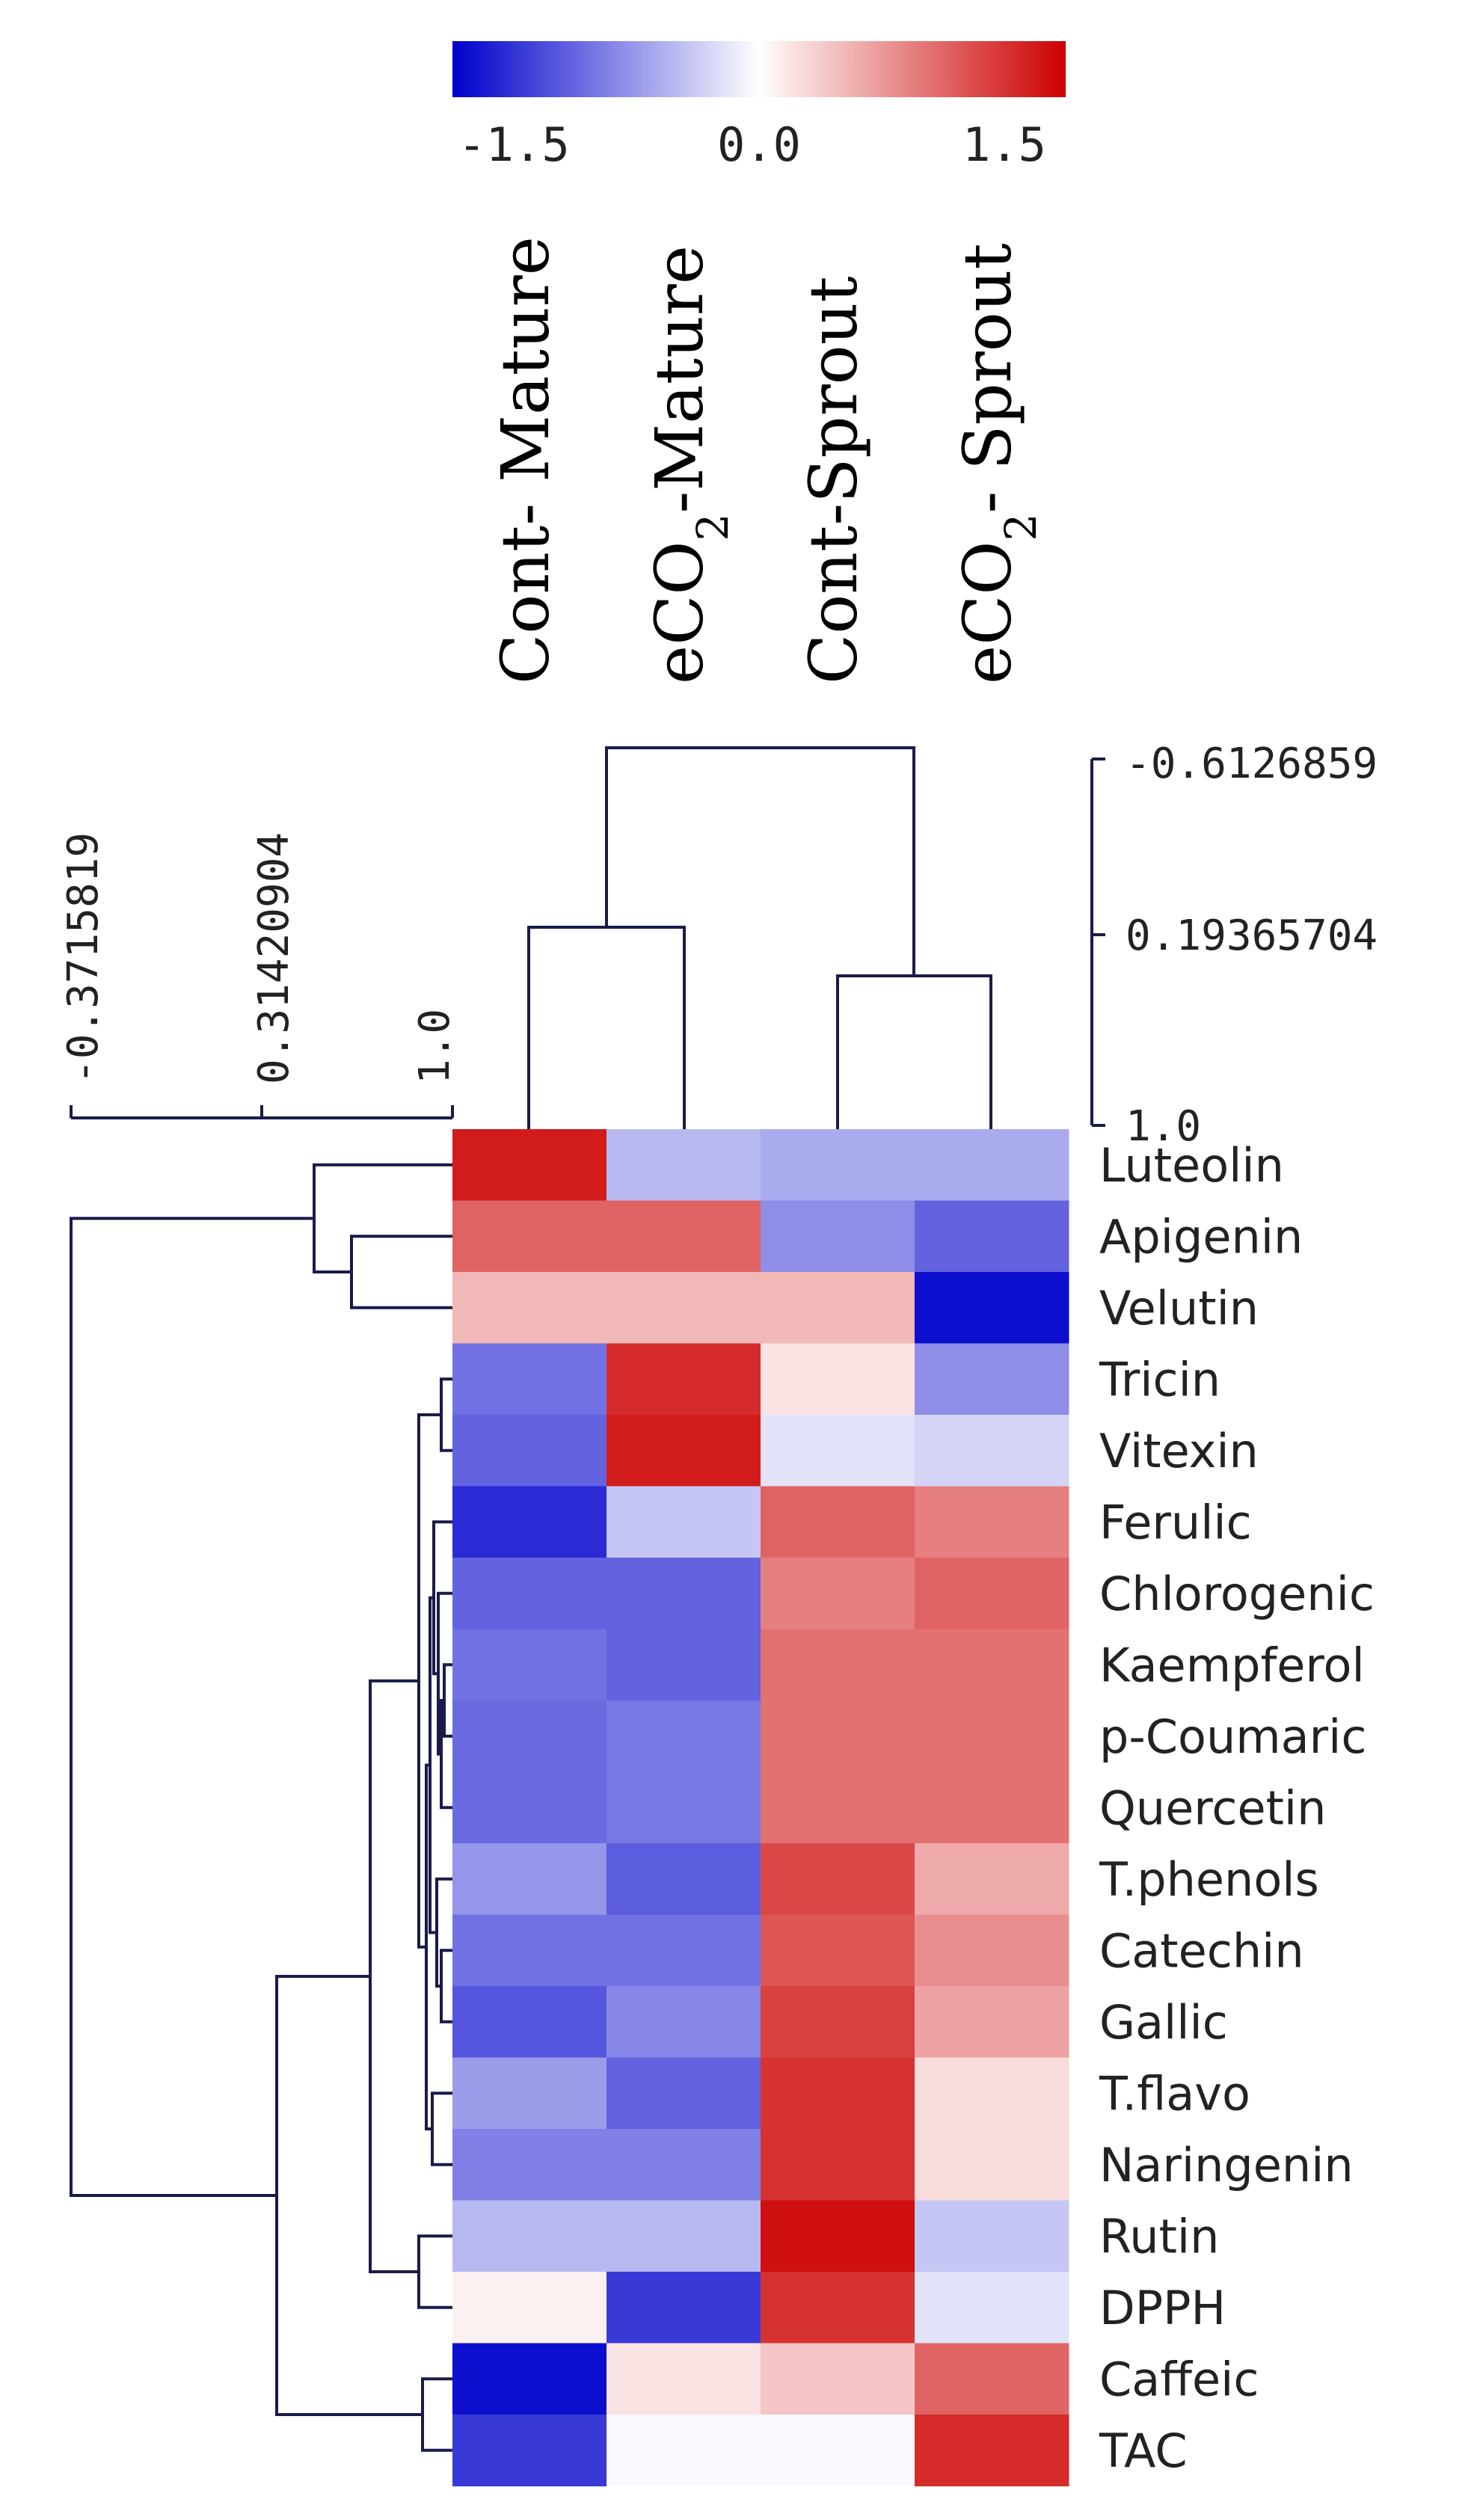 The width and height of the screenshot is (1477, 2520). What do you see at coordinates (759, 69) in the screenshot?
I see `color-bar` at bounding box center [759, 69].